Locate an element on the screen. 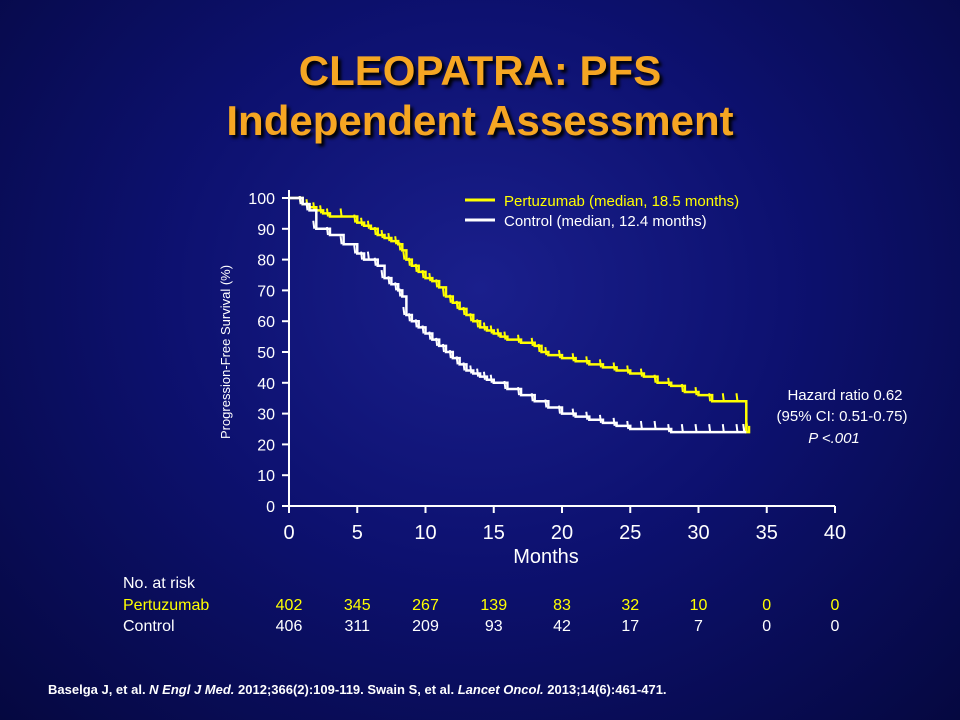 The width and height of the screenshot is (960, 720). y-tick-label: 70 is located at coordinates (266, 291).